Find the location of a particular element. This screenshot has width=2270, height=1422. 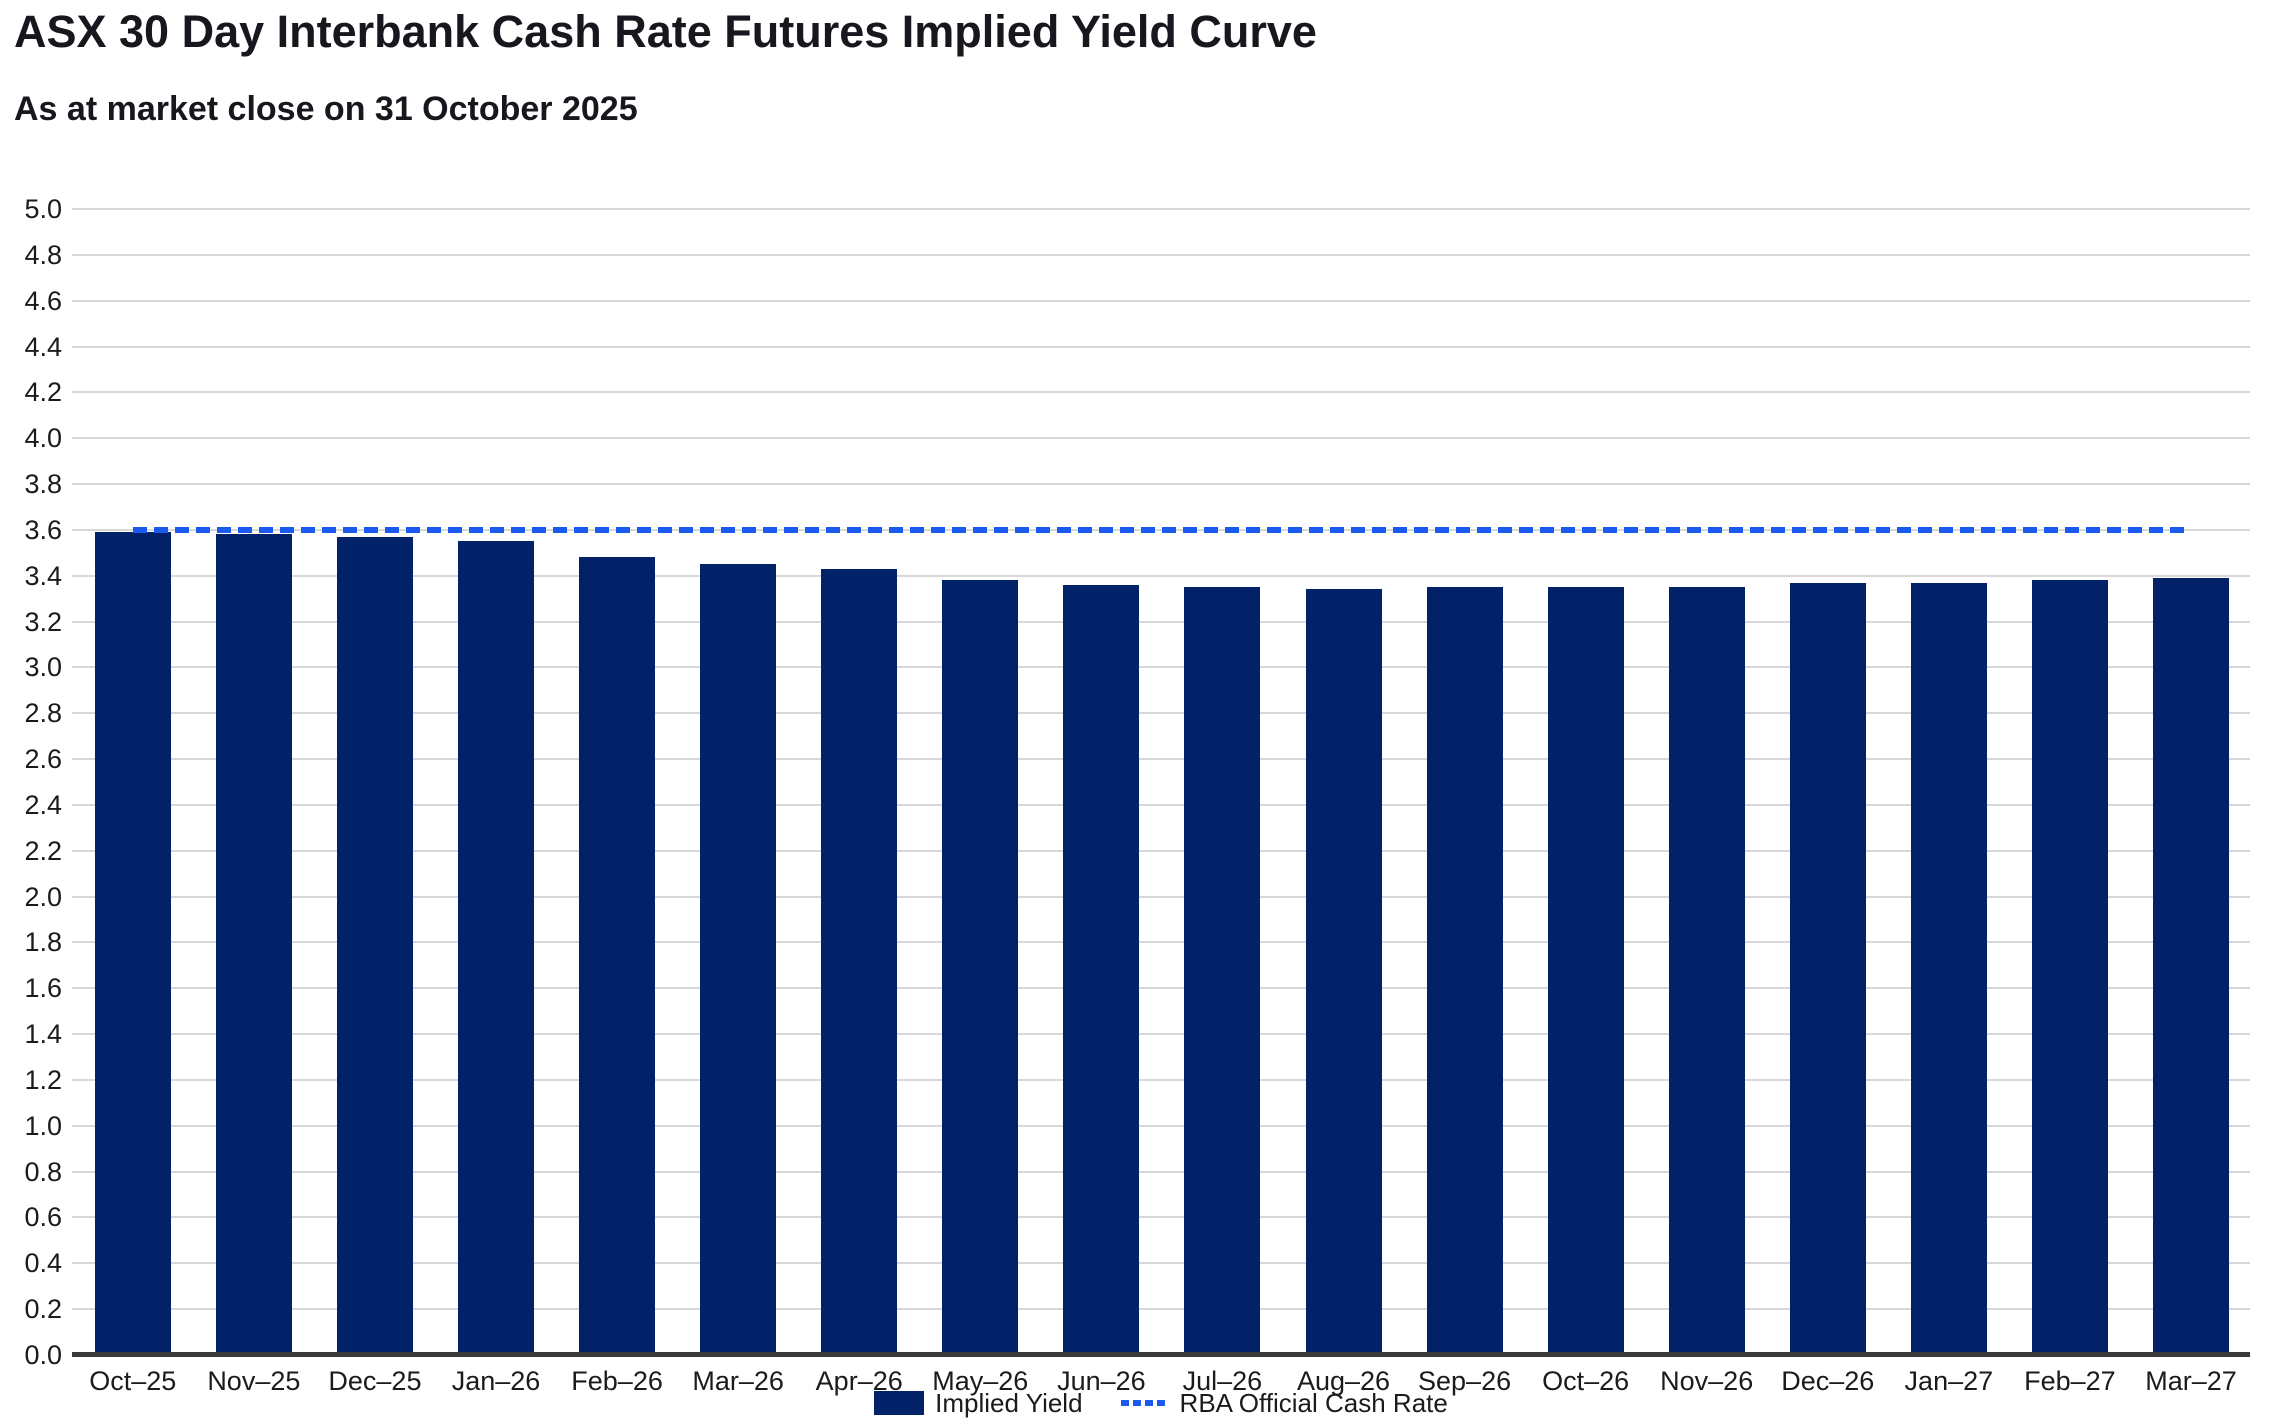

x-tick-label: May–26 is located at coordinates (980, 1381).